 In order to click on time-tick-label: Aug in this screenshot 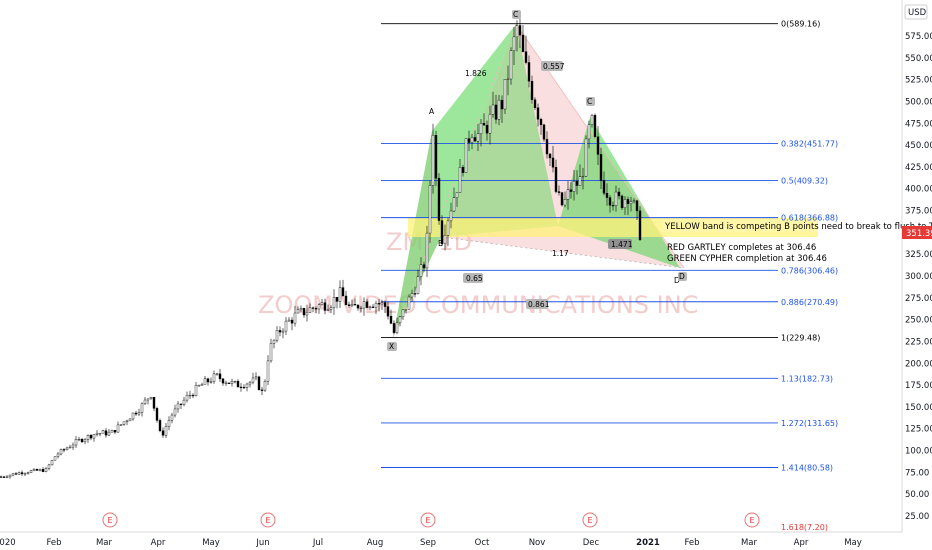, I will do `click(375, 543)`.